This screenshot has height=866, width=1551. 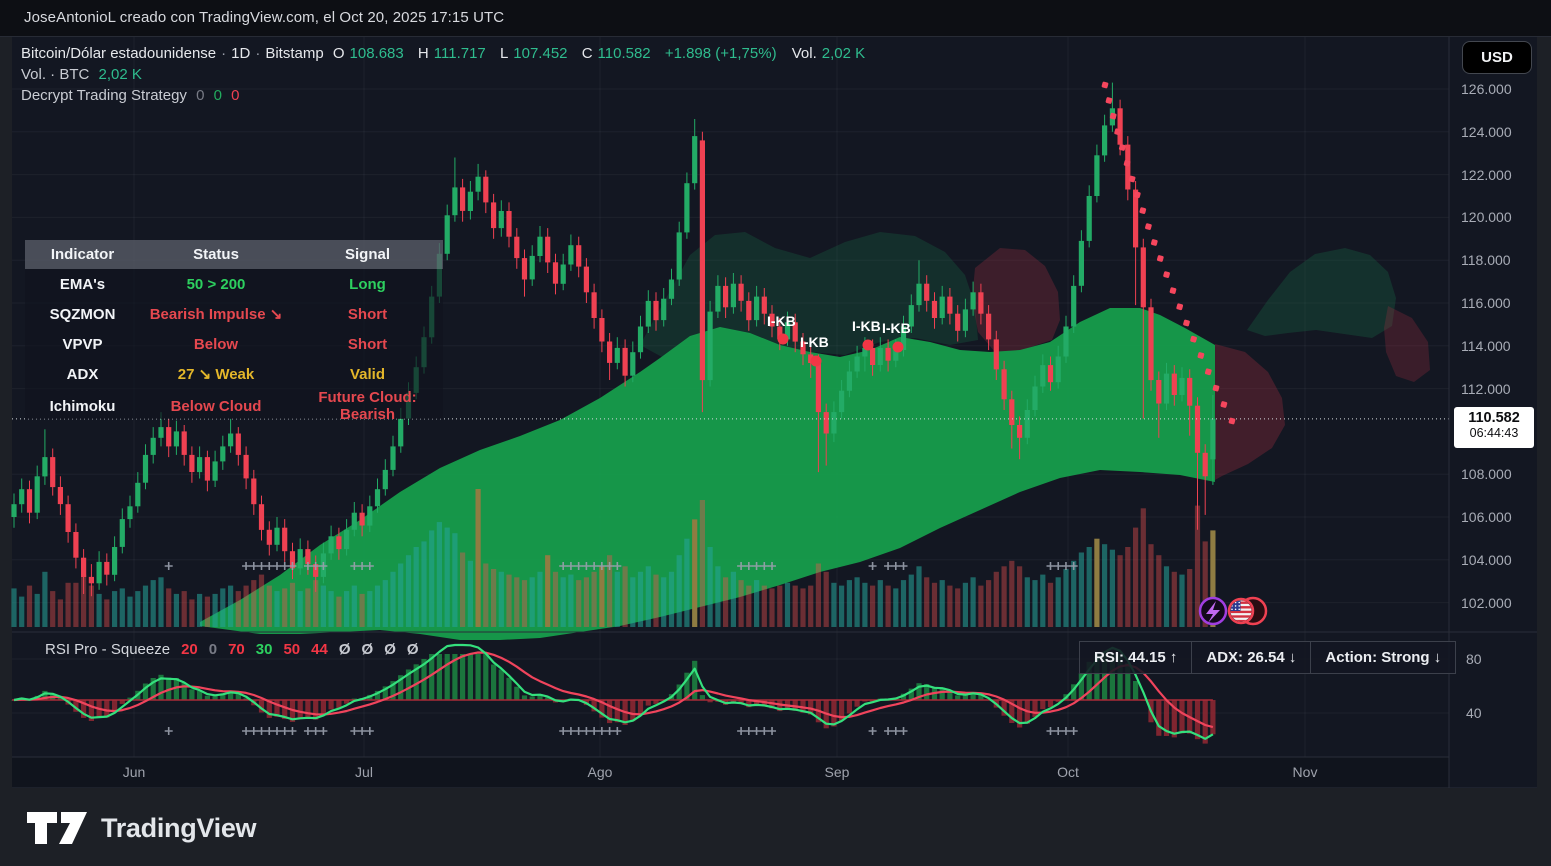 I want to click on rsi-pane-legend: RSI Pro - Squeeze 20 0 70 30 50 44 Ø Ø Ø Ø, so click(x=232, y=649).